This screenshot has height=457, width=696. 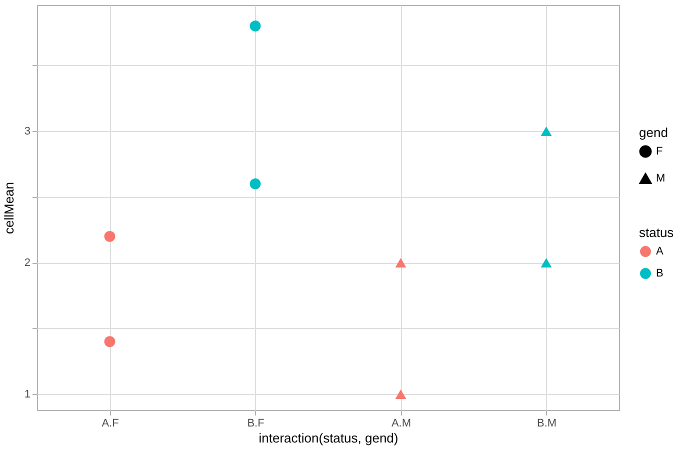 What do you see at coordinates (660, 274) in the screenshot?
I see `legend-label: B` at bounding box center [660, 274].